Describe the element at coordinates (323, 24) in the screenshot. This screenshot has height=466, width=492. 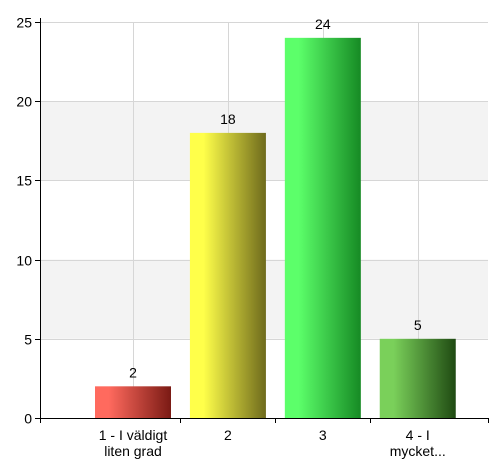
I see `data-label-3: 24` at that location.